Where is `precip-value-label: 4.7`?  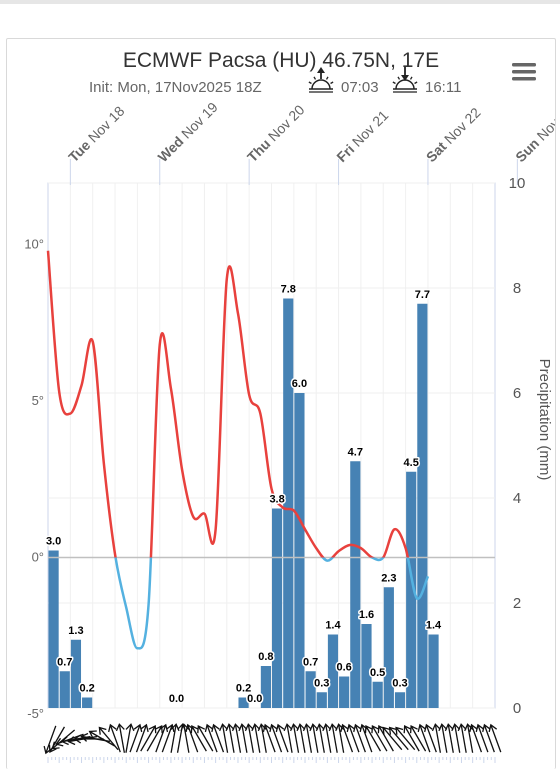
precip-value-label: 4.7 is located at coordinates (355, 452).